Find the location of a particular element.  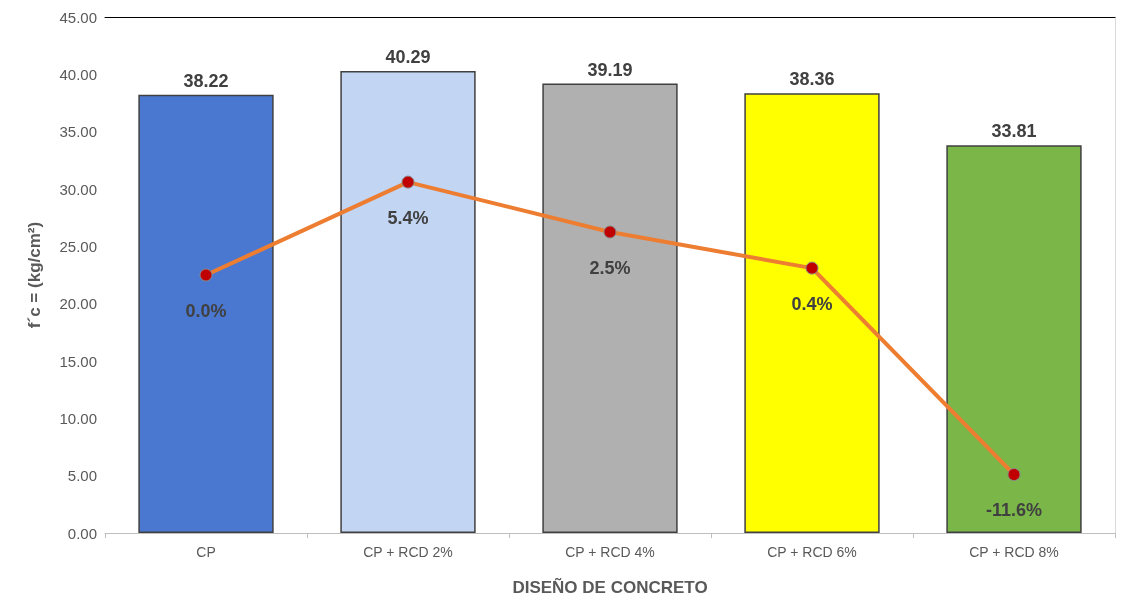

y-tick-label: 0.00 is located at coordinates (82, 533).